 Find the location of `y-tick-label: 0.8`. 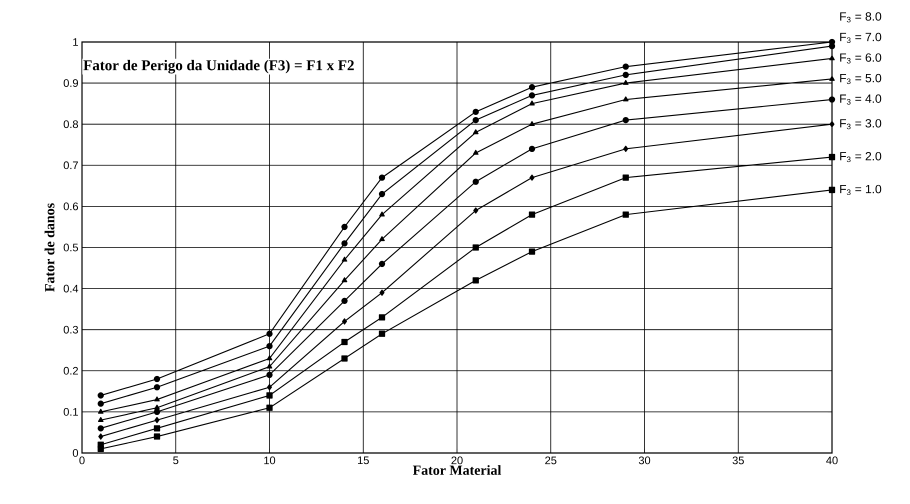

y-tick-label: 0.8 is located at coordinates (71, 124).